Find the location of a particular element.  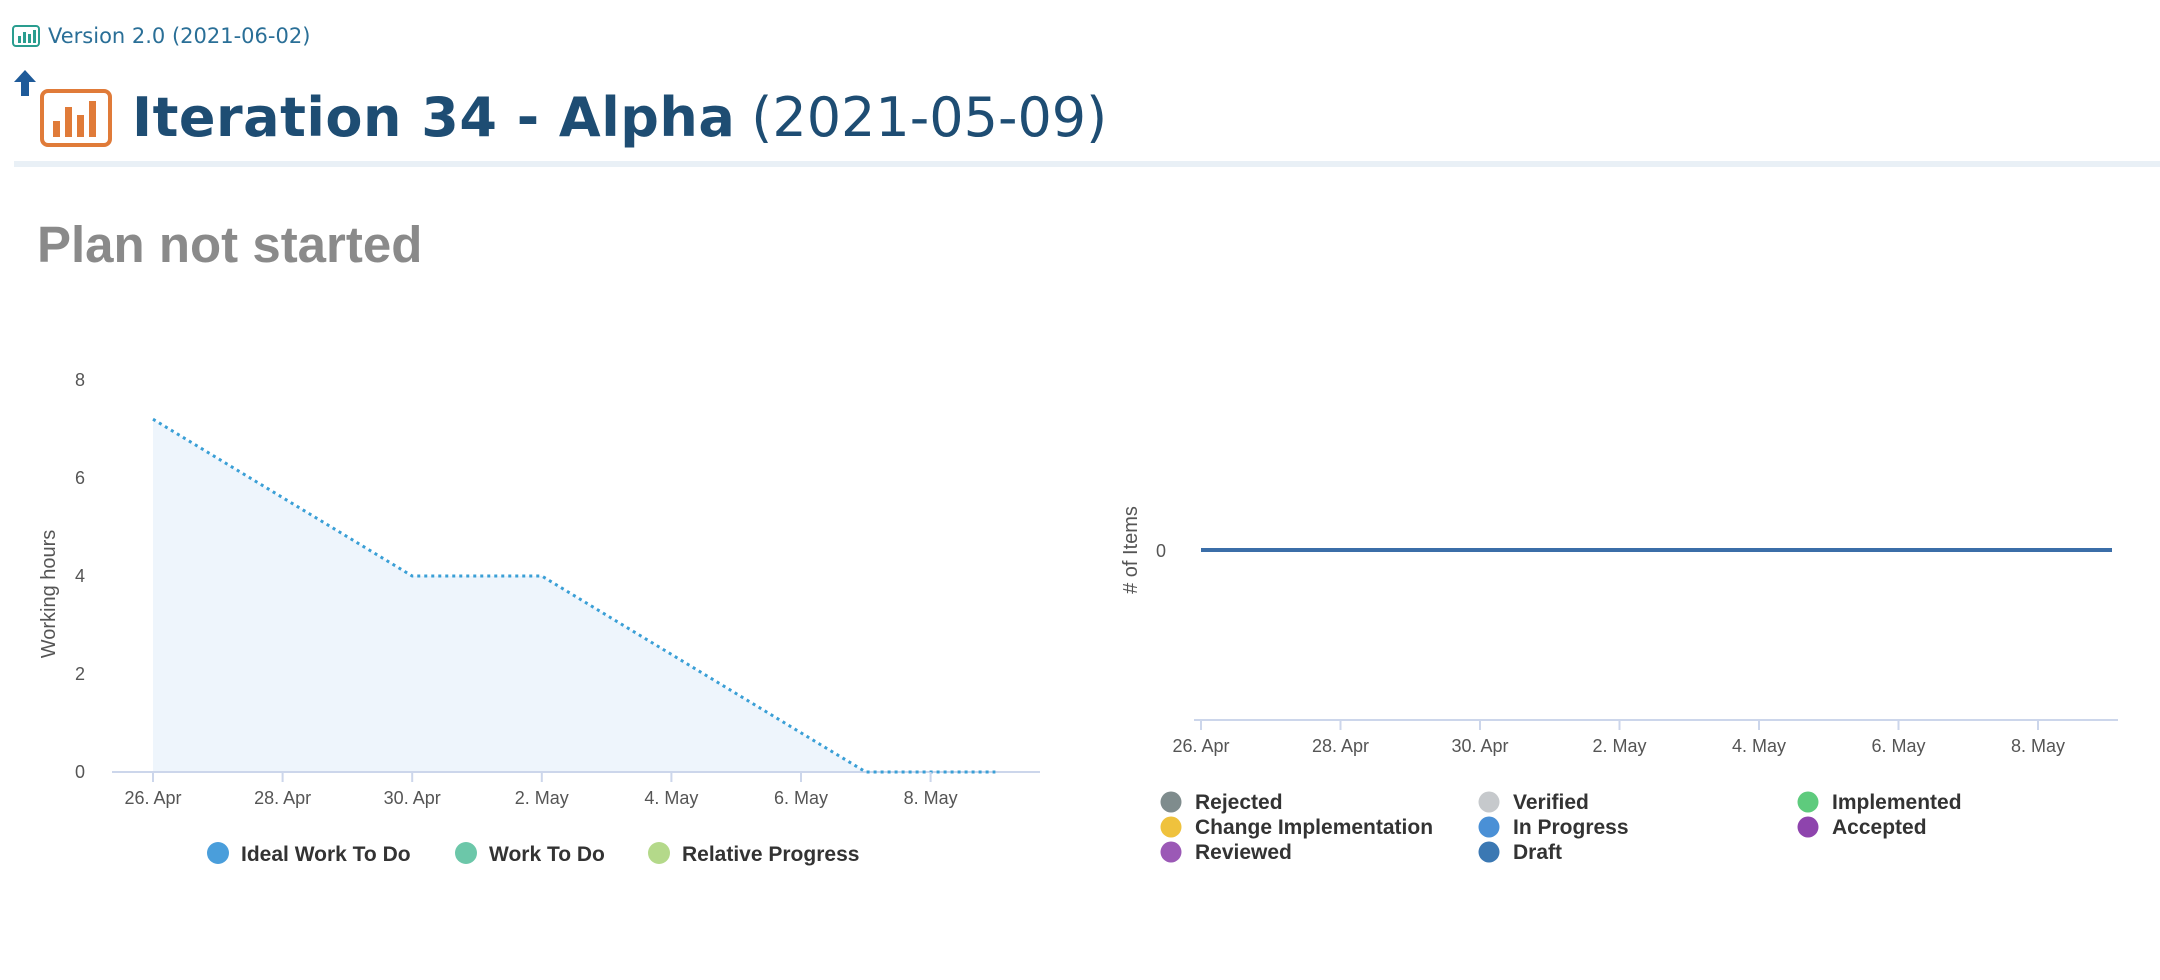

y-axis-title: # of Items is located at coordinates (1131, 550).